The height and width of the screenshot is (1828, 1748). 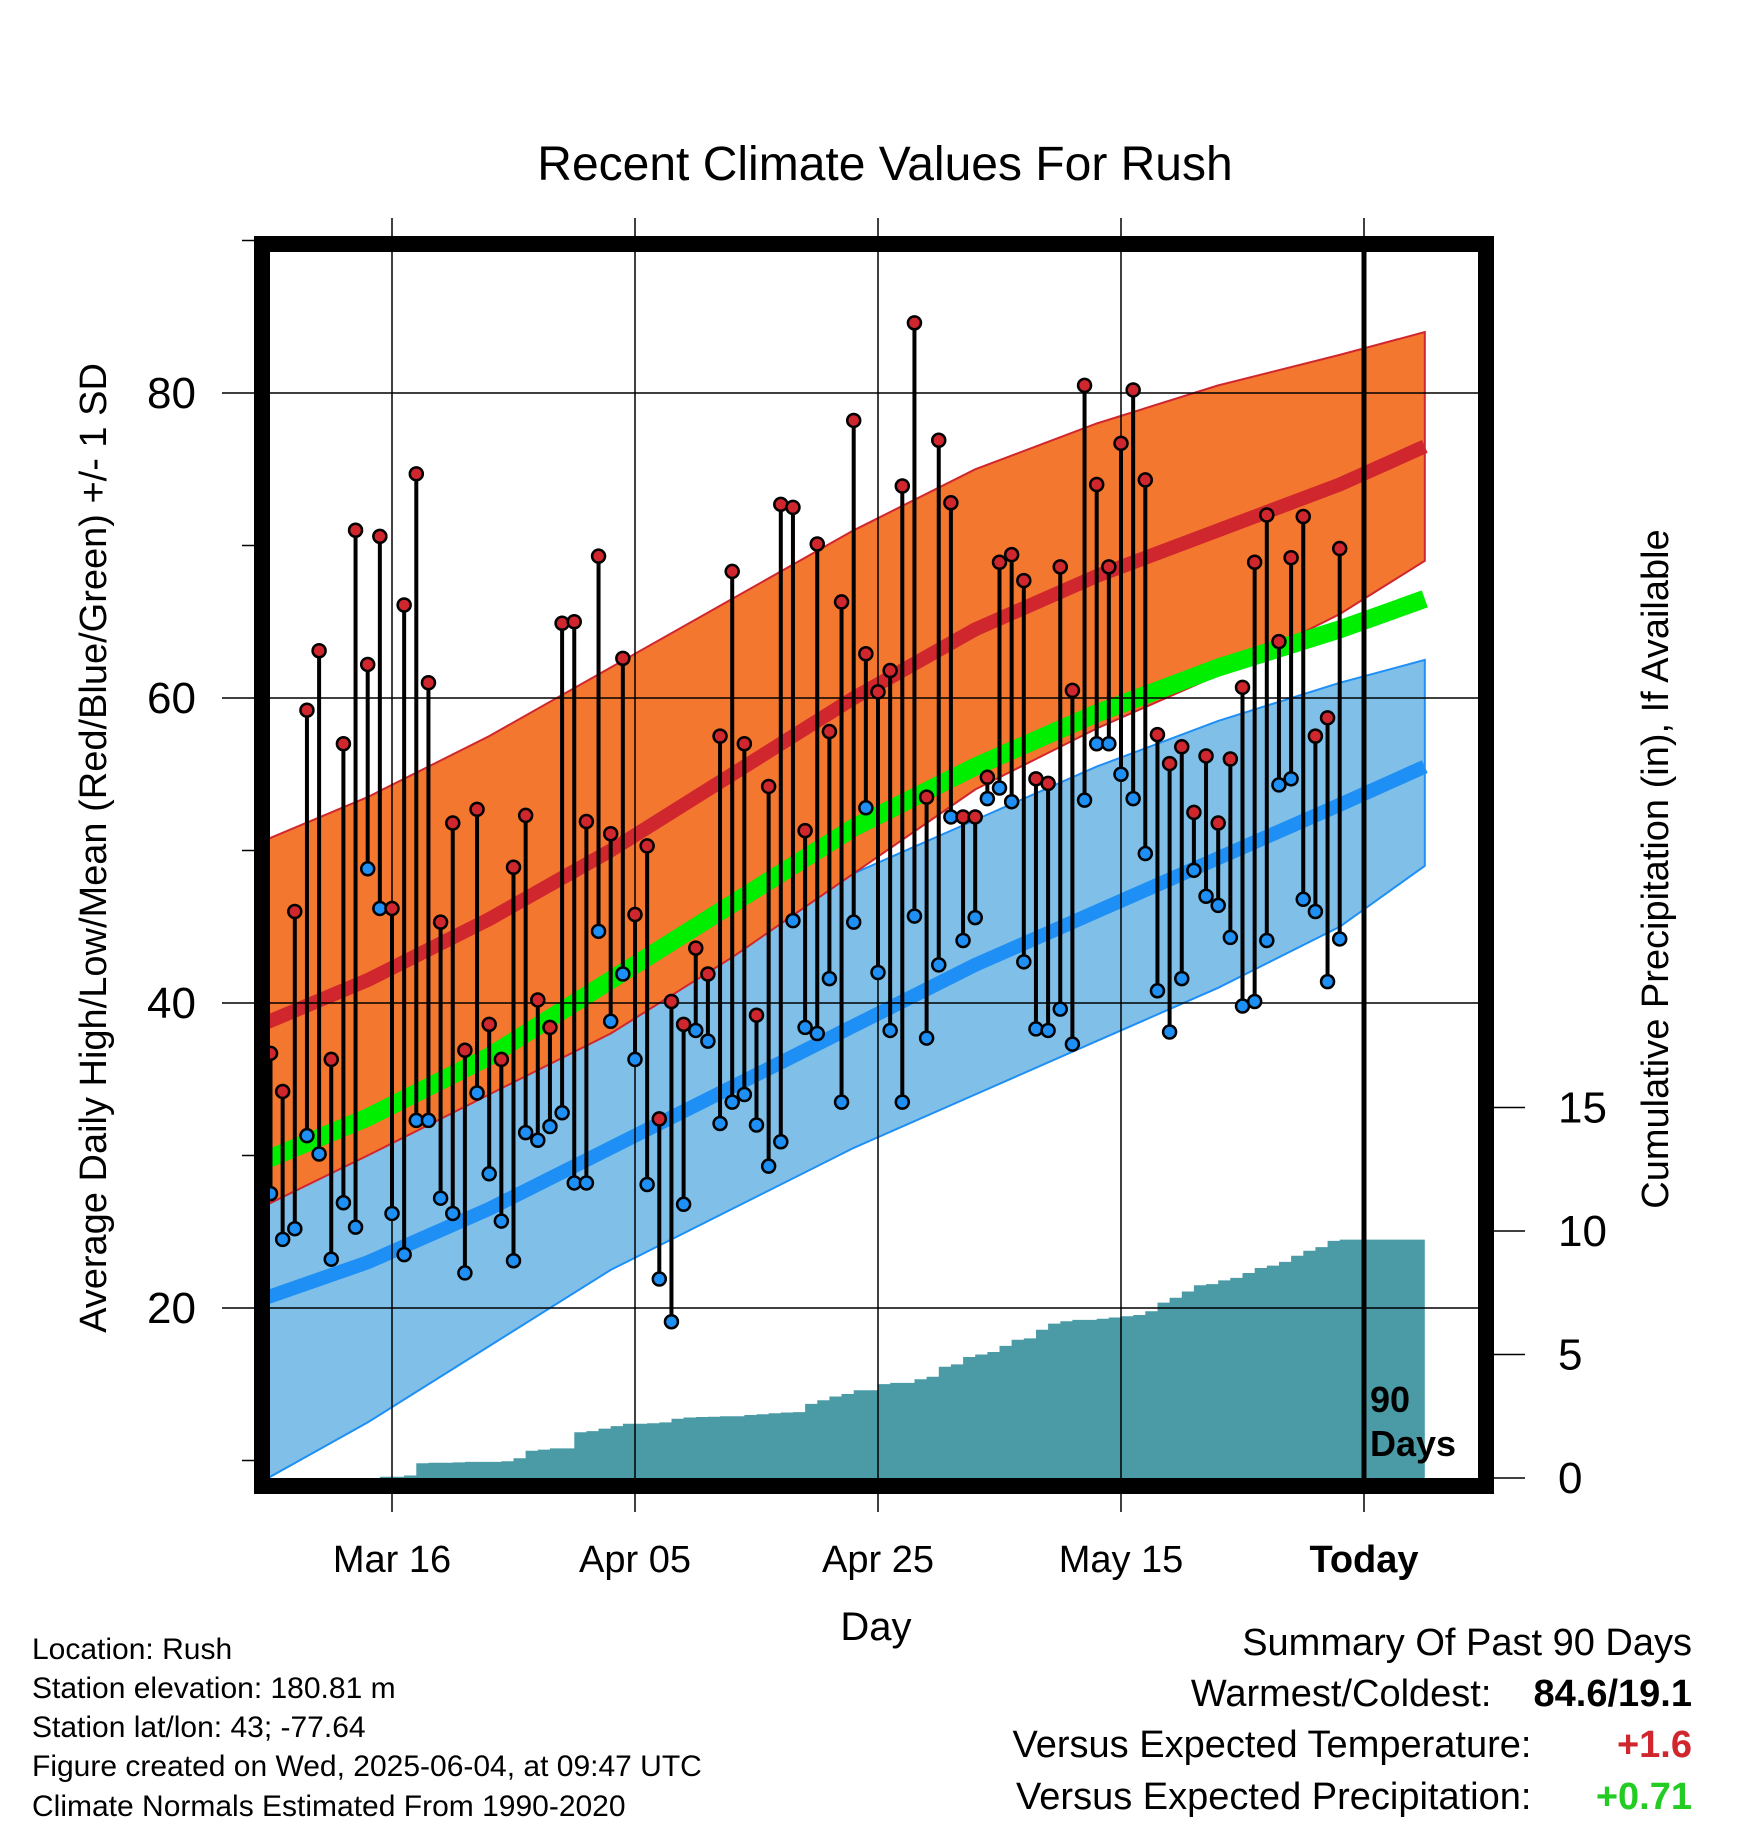 What do you see at coordinates (635, 1560) in the screenshot?
I see `x-tick-label: Apr 05` at bounding box center [635, 1560].